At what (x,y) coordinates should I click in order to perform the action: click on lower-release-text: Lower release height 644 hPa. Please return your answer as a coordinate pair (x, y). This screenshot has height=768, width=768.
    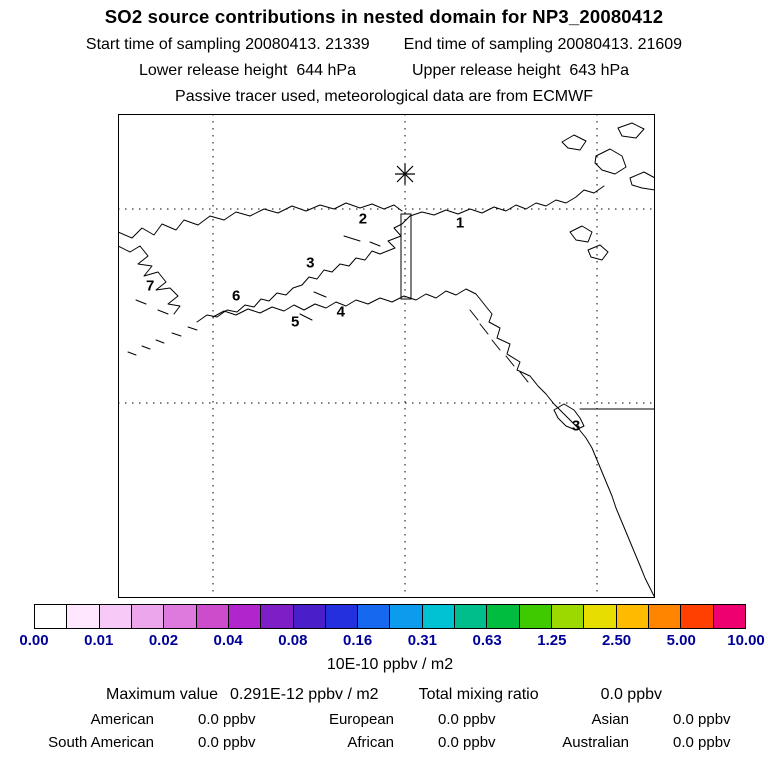
    Looking at the image, I should click on (247, 70).